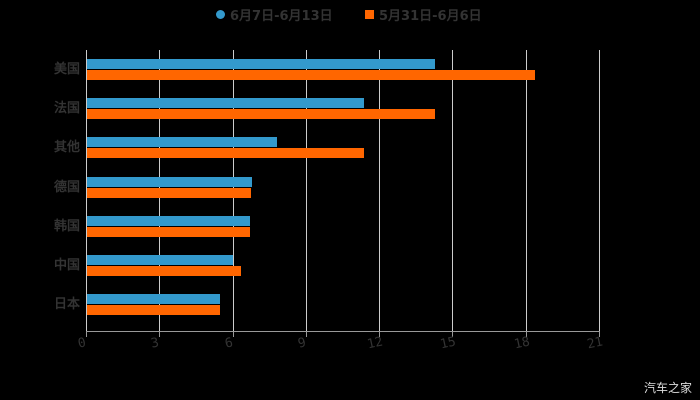 This screenshot has height=400, width=700. Describe the element at coordinates (430, 16) in the screenshot. I see `legend-label-series2: 5月31日-6月6日` at that location.